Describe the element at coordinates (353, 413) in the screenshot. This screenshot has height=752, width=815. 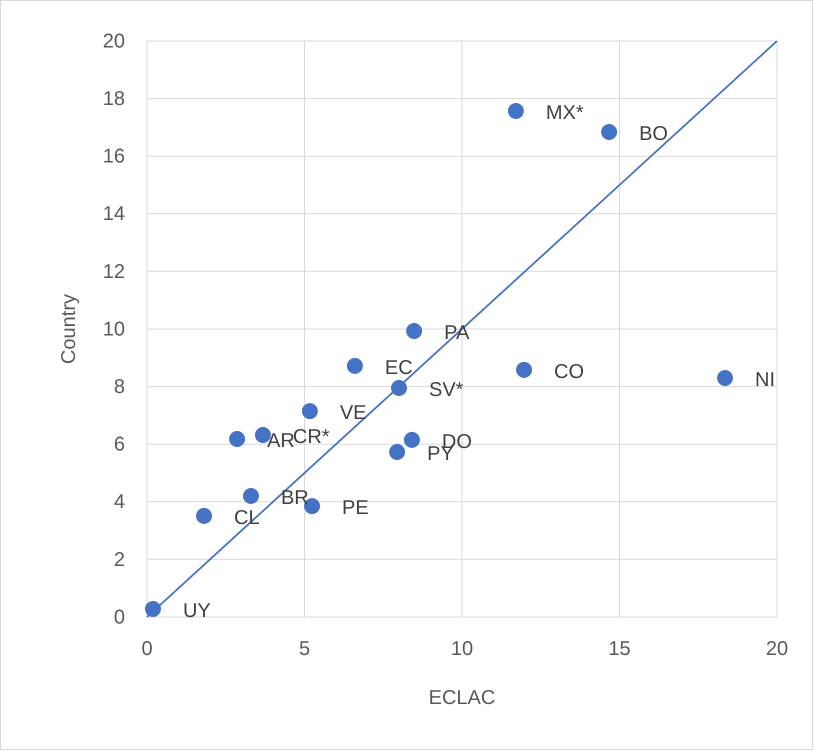
I see `annotation: VE` at that location.